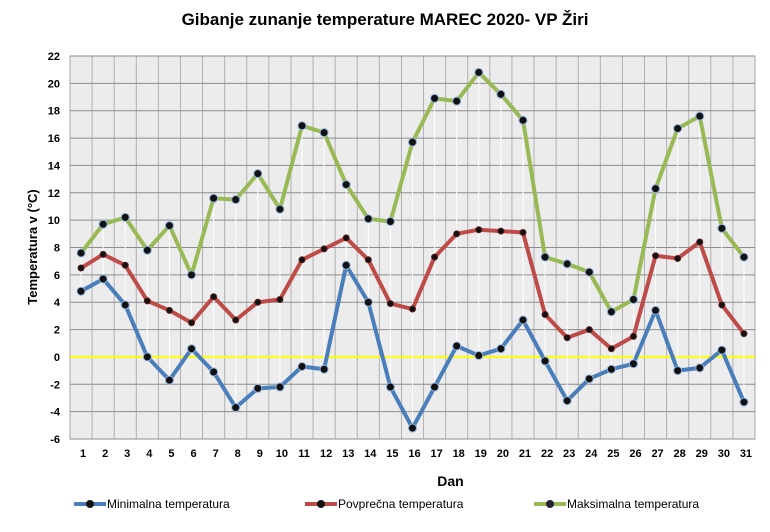  What do you see at coordinates (57, 249) in the screenshot?
I see `y-tick-label: 8` at bounding box center [57, 249].